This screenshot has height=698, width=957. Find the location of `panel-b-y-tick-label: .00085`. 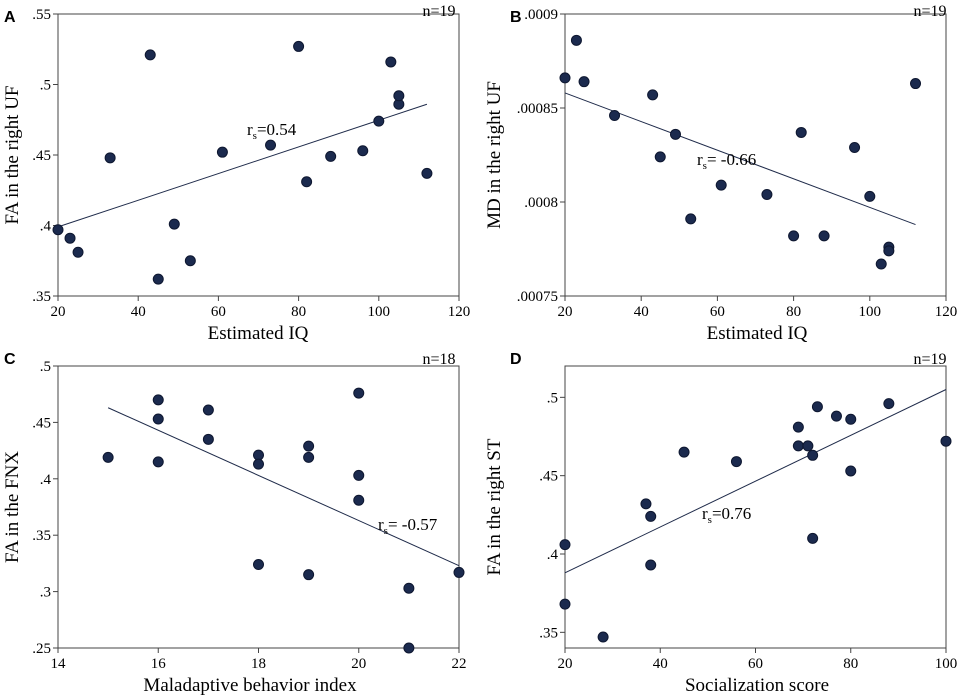

panel-b-y-tick-label: .00085 is located at coordinates (537, 109).